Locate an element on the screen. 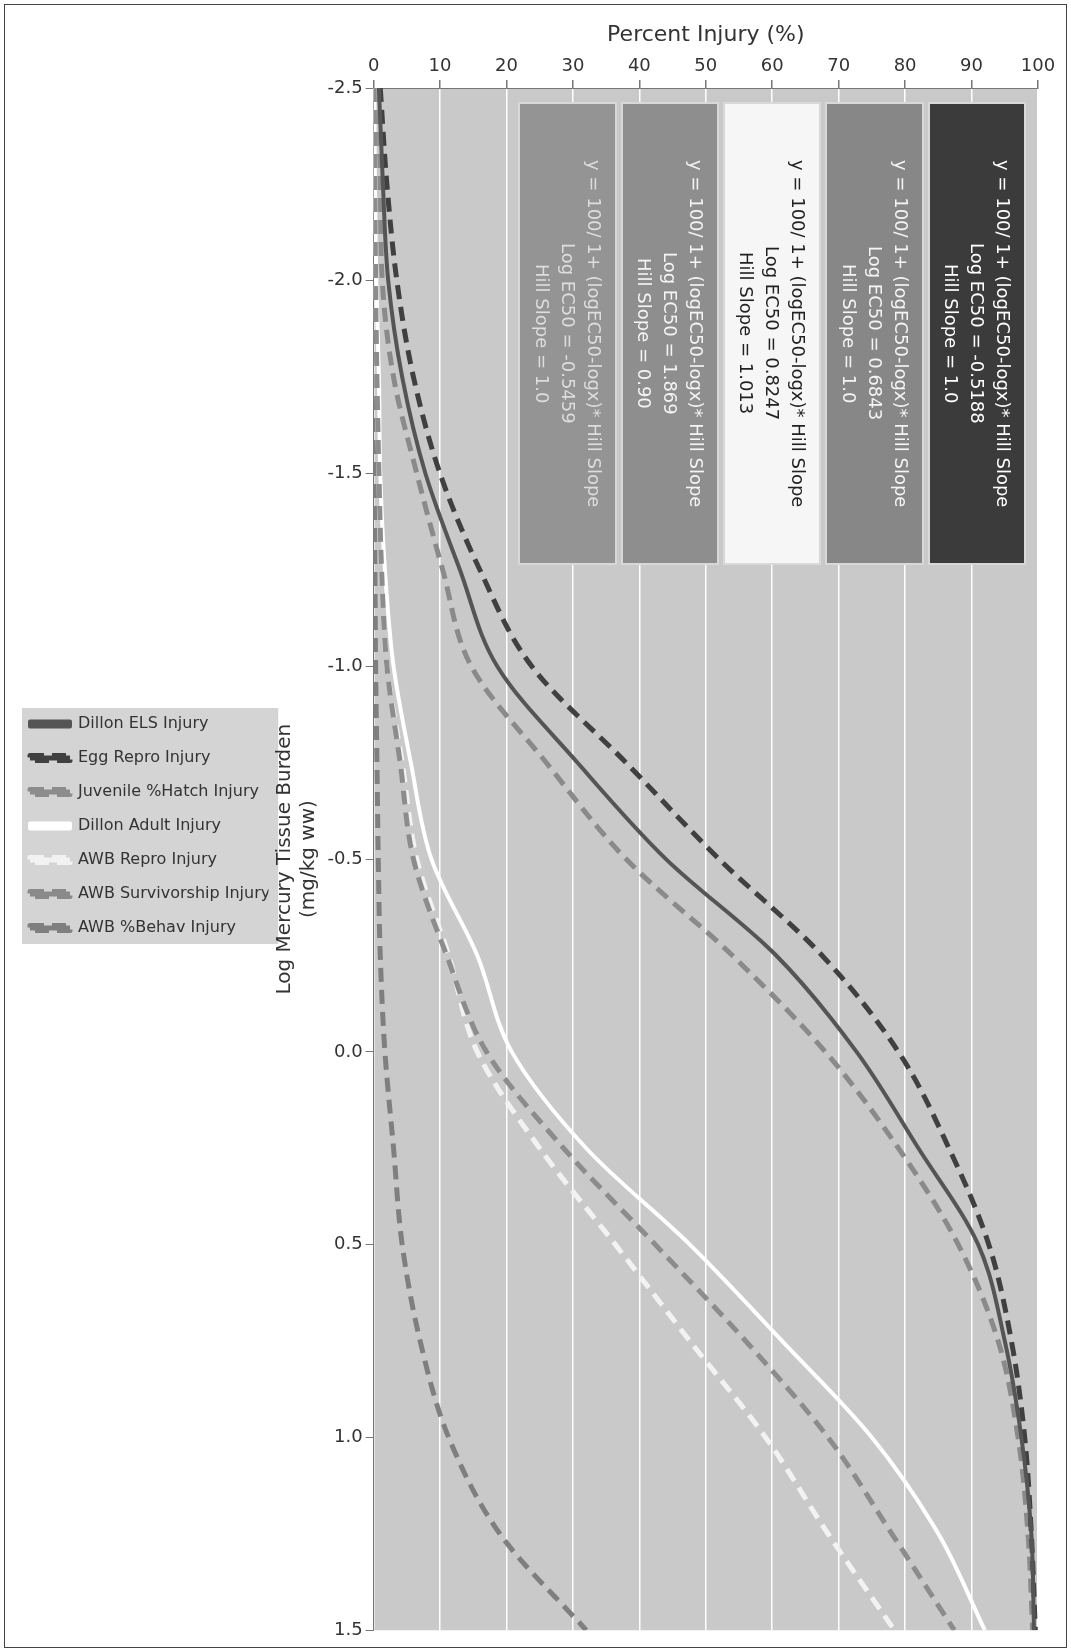  legend-label: AWB %Behav Injury is located at coordinates (157, 927).